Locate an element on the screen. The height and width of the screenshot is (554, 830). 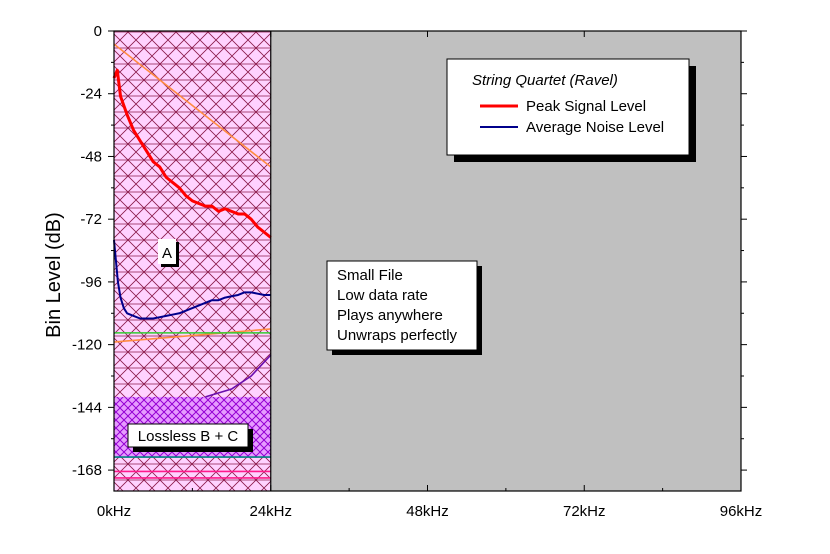
legend-entry-peak: Peak Signal Level is located at coordinates (586, 106).